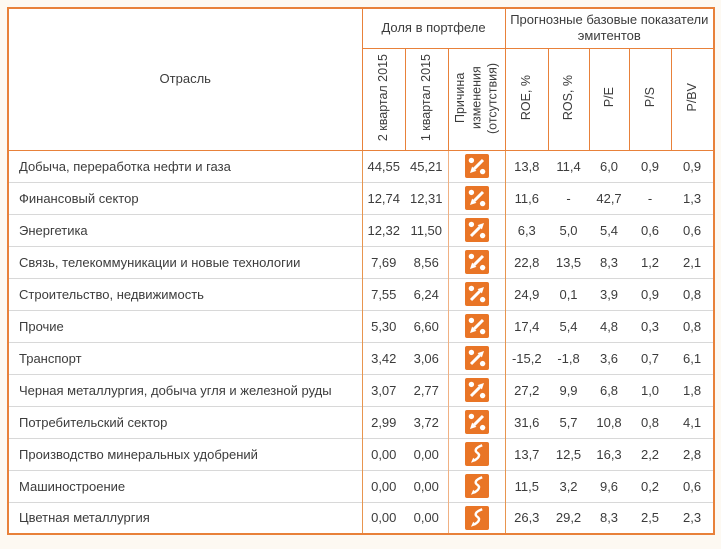 The height and width of the screenshot is (549, 721). Describe the element at coordinates (569, 261) in the screenshot. I see `ros-value: 13,5` at that location.